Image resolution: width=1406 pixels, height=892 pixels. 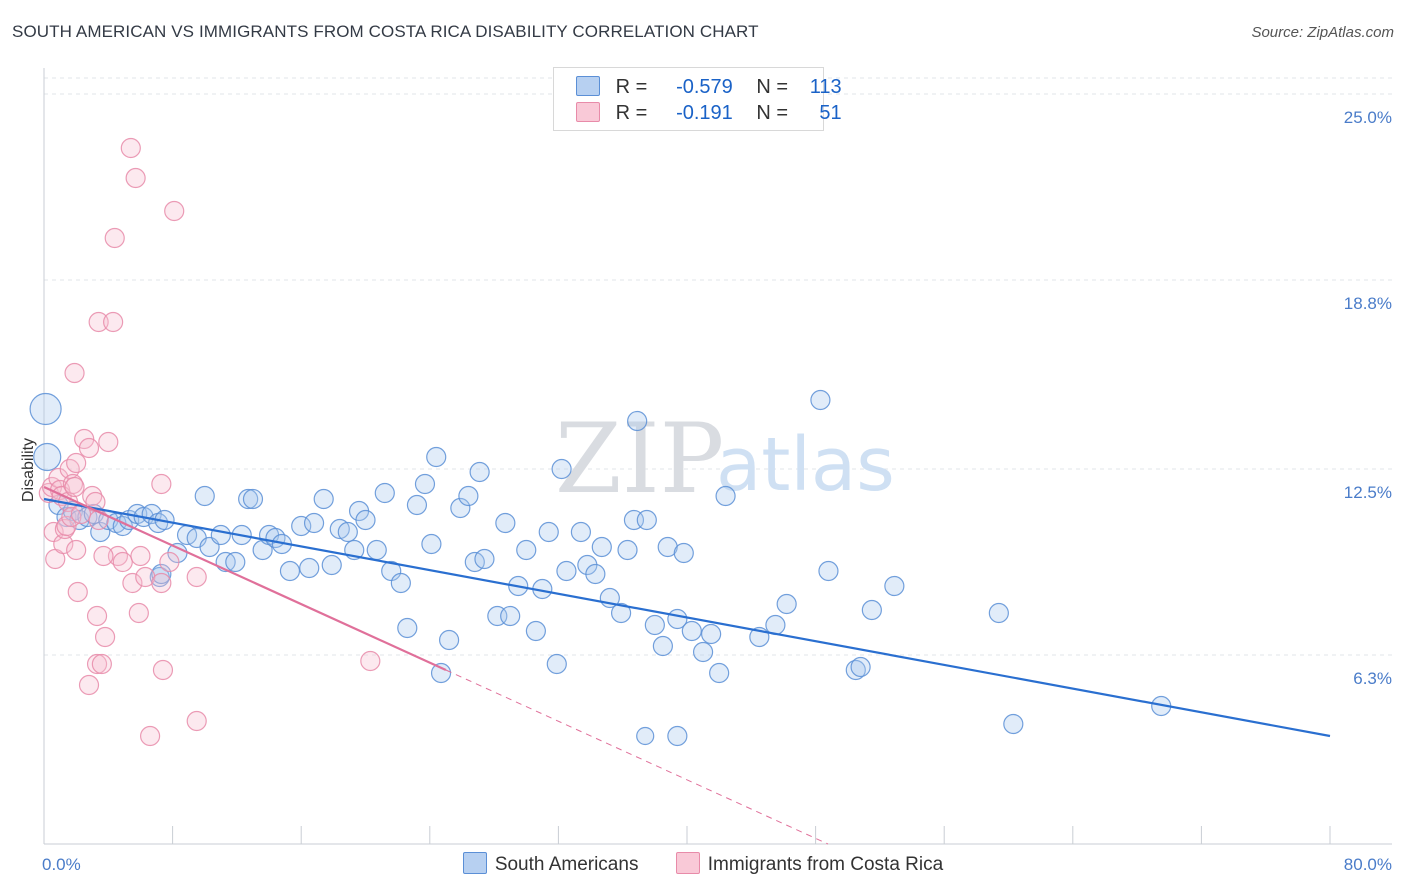 What do you see at coordinates (825, 864) in the screenshot?
I see `legend-label-costa-rica: Immigrants from Costa Rica` at bounding box center [825, 864].